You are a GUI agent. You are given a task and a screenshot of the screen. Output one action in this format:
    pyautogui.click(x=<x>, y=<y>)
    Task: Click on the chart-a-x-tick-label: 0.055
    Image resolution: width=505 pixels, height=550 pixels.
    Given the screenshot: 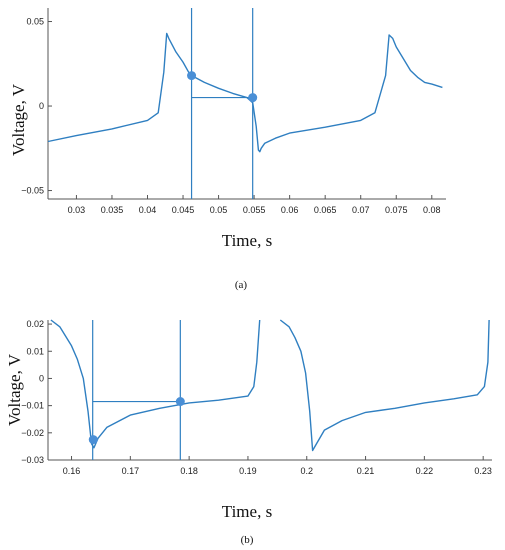 What is the action you would take?
    pyautogui.click(x=254, y=210)
    